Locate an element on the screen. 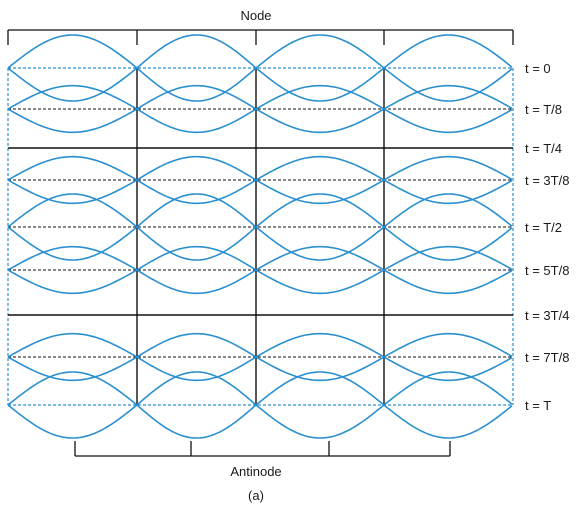 The height and width of the screenshot is (506, 577). time-label: t = T/8 is located at coordinates (543, 109).